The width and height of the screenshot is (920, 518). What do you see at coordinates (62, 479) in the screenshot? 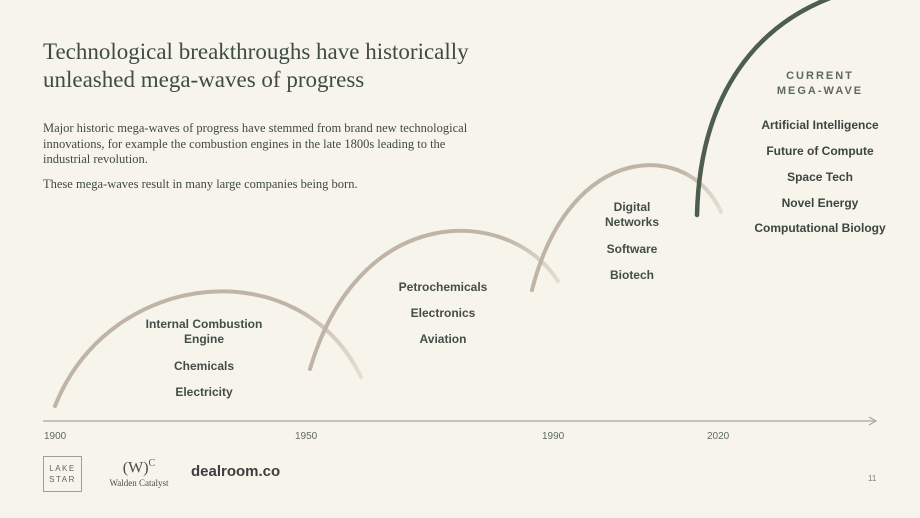
I see `lake-star-logo-line2: STAR` at bounding box center [62, 479].